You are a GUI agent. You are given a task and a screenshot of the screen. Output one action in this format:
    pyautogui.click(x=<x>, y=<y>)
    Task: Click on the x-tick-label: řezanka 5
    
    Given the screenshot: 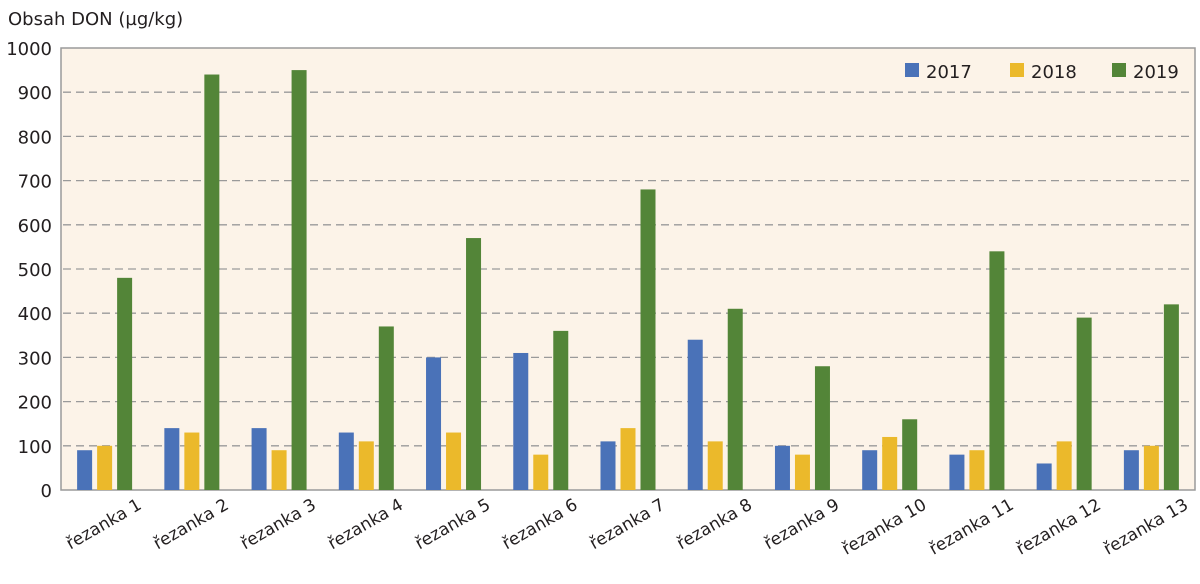 What is the action you would take?
    pyautogui.click(x=453, y=524)
    